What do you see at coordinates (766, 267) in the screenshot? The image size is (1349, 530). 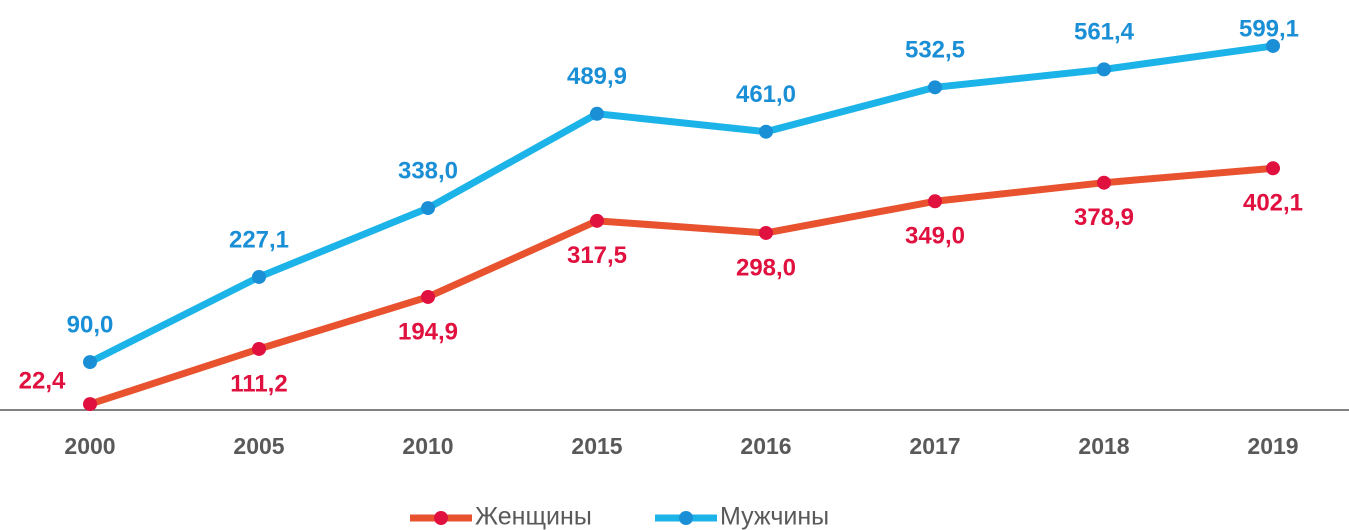 I see `data-label: 298,0` at bounding box center [766, 267].